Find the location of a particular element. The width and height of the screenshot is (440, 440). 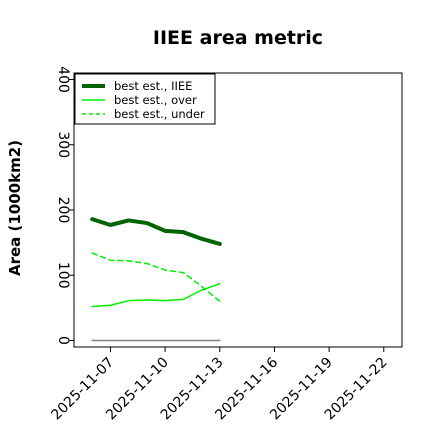

y-tick-label: 0 is located at coordinates (63, 340).